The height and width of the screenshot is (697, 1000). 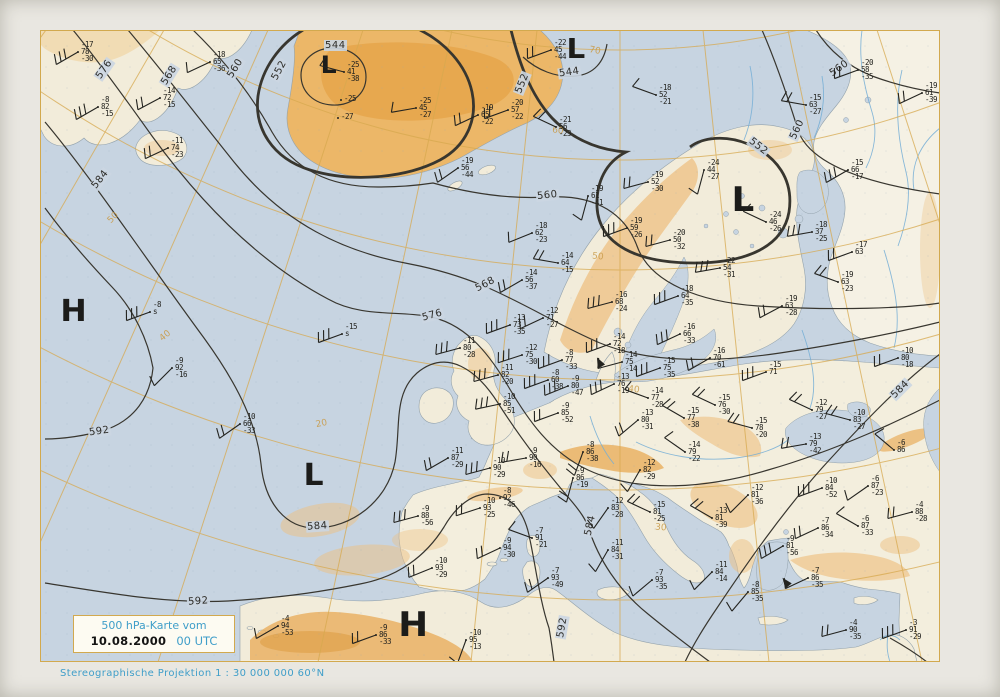 I want to click on station-values: -13 79 -42, so click(x=815, y=443).